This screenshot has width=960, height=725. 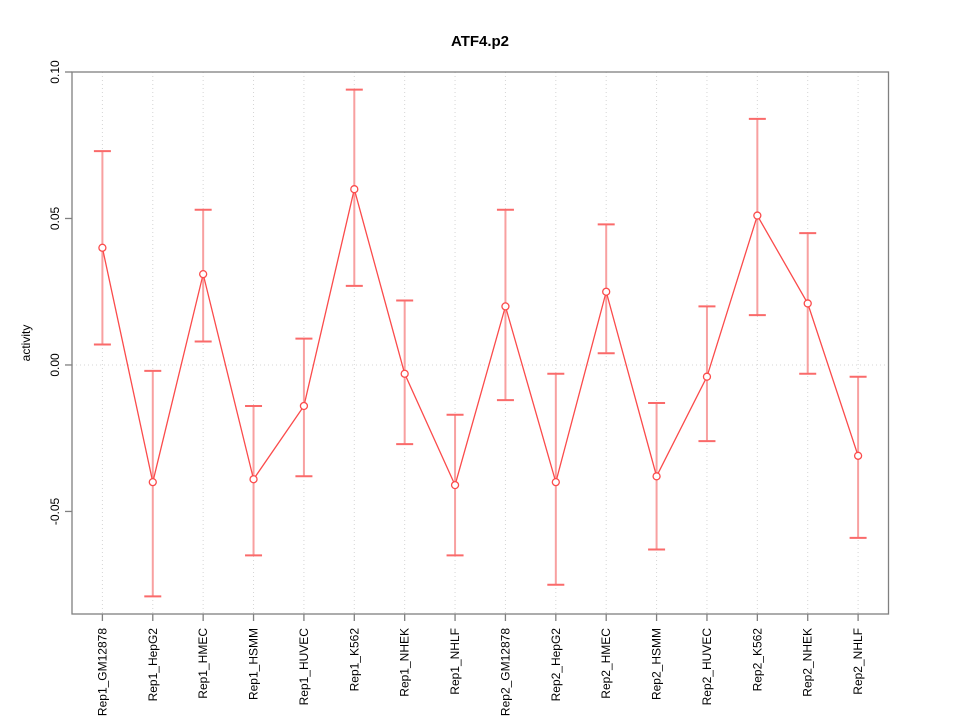 What do you see at coordinates (455, 661) in the screenshot?
I see `x-tick-label: Rep1_NHLF` at bounding box center [455, 661].